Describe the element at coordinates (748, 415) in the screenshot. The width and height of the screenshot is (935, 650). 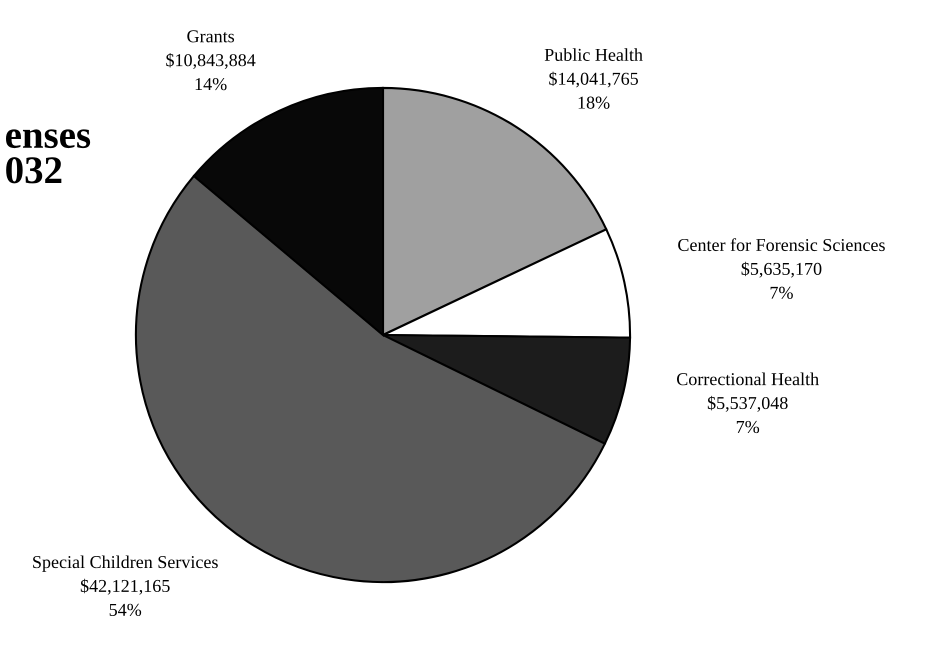
I see `data-label: $5,537,048 7%` at that location.